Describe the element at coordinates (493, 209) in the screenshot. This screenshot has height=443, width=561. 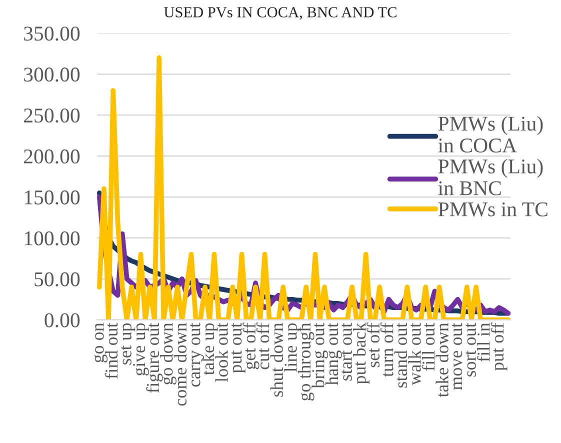
I see `legend-label: PMWs in TC` at that location.